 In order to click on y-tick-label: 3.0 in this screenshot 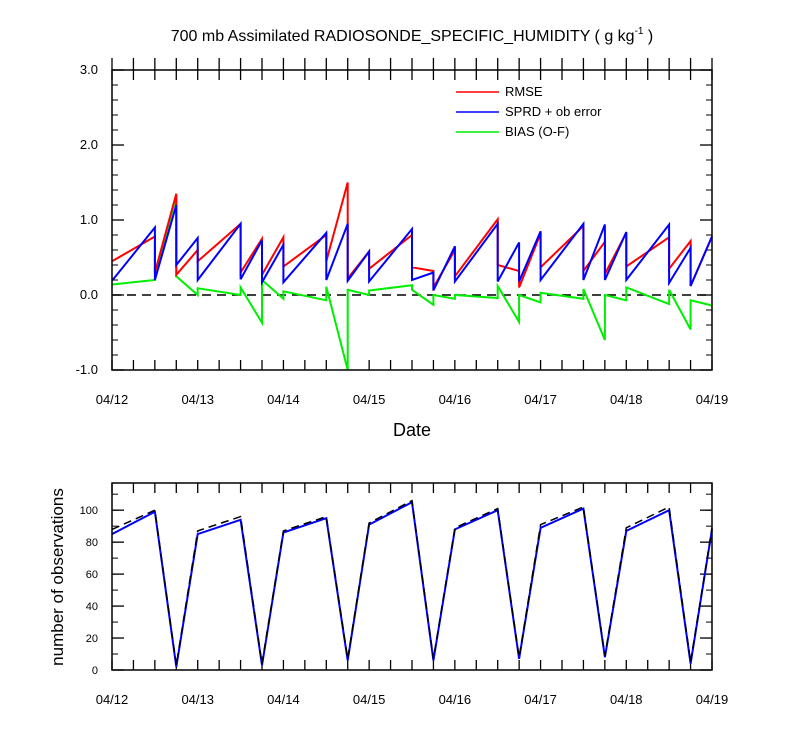, I will do `click(89, 69)`.